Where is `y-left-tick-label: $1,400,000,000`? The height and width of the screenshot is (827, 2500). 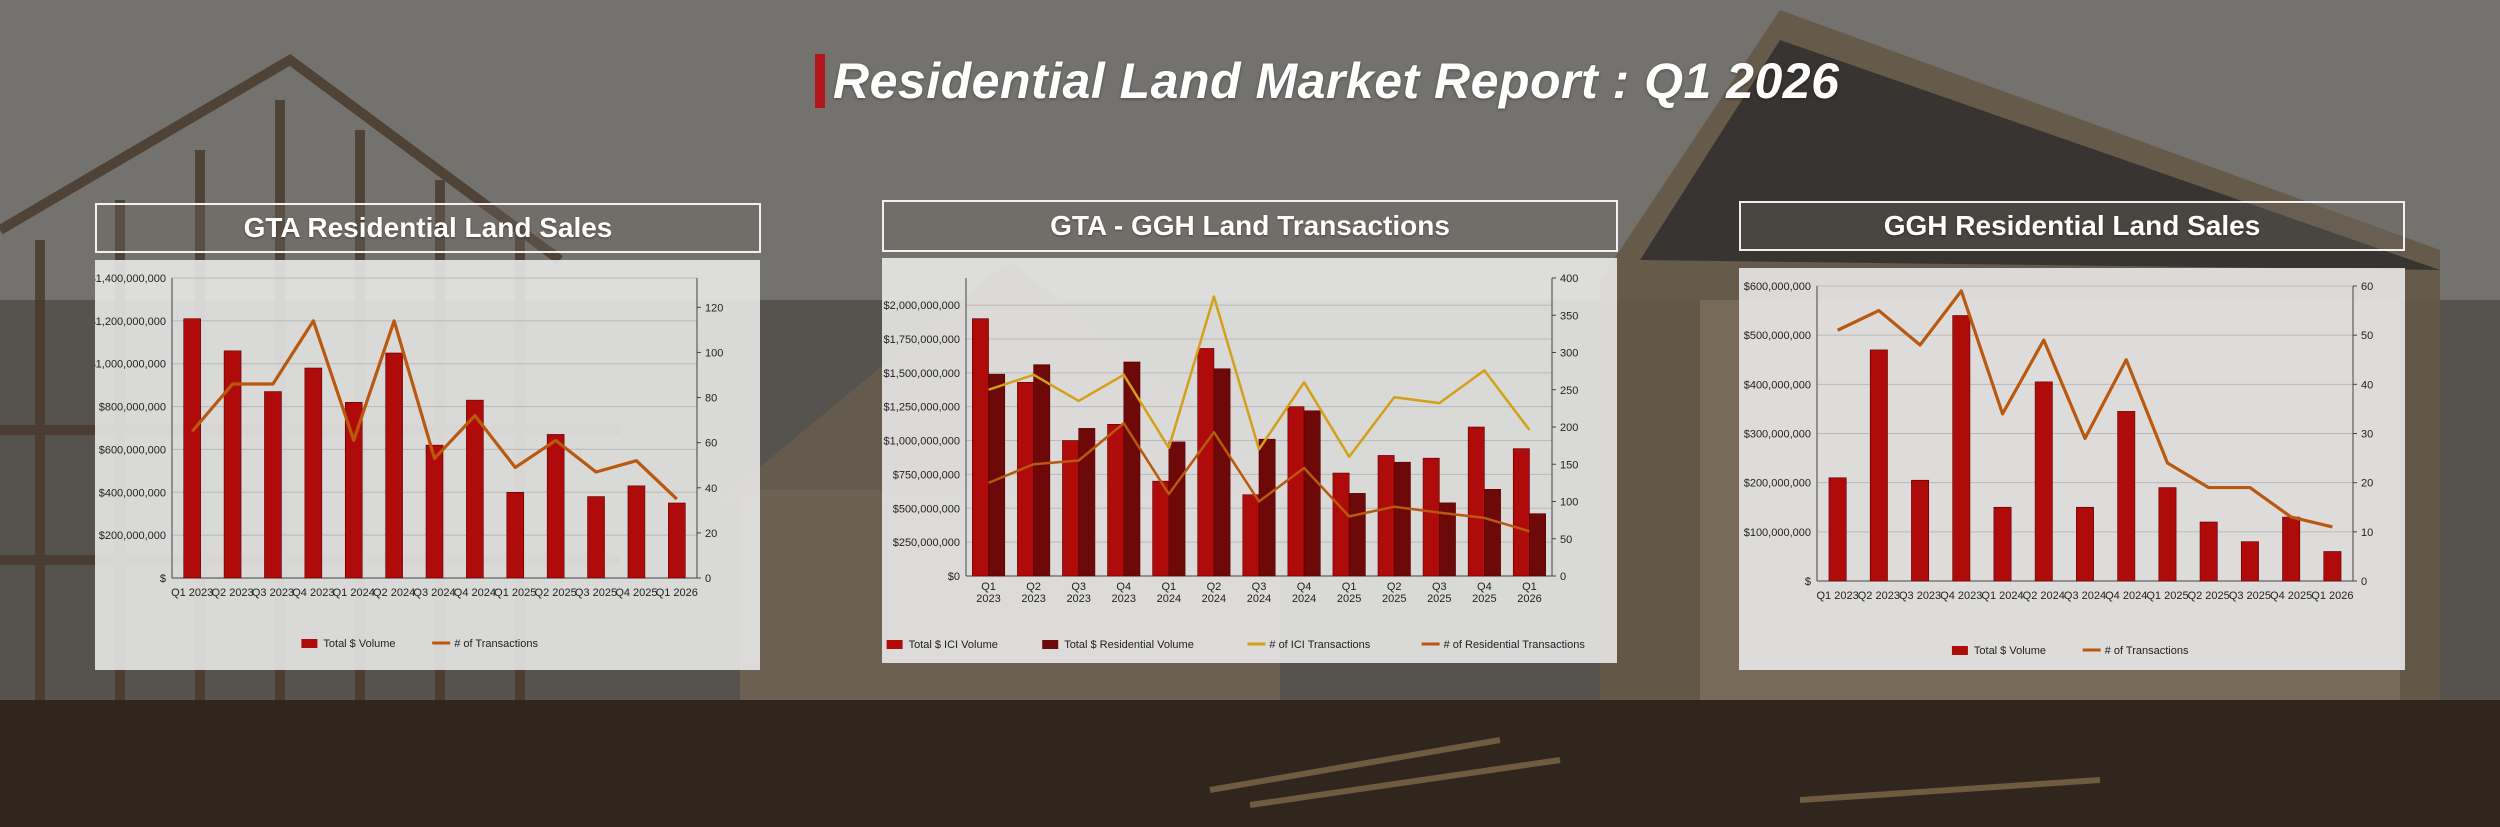 y-left-tick-label: $1,400,000,000 is located at coordinates (130, 279).